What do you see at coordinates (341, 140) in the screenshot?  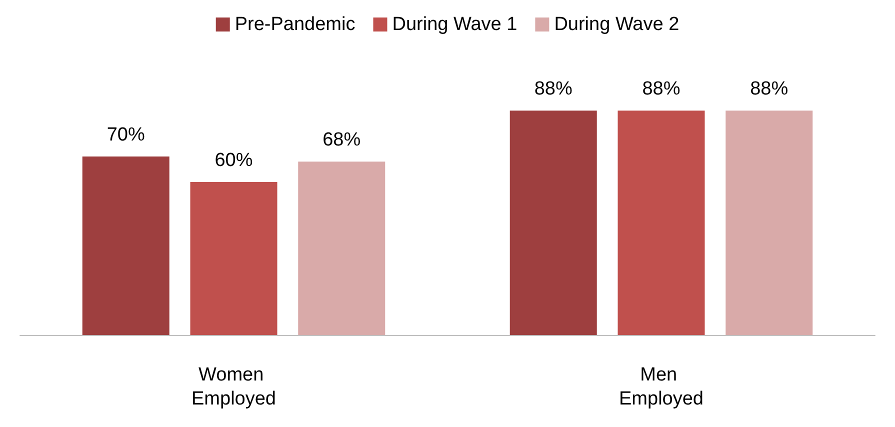 I see `data-label: 68%` at bounding box center [341, 140].